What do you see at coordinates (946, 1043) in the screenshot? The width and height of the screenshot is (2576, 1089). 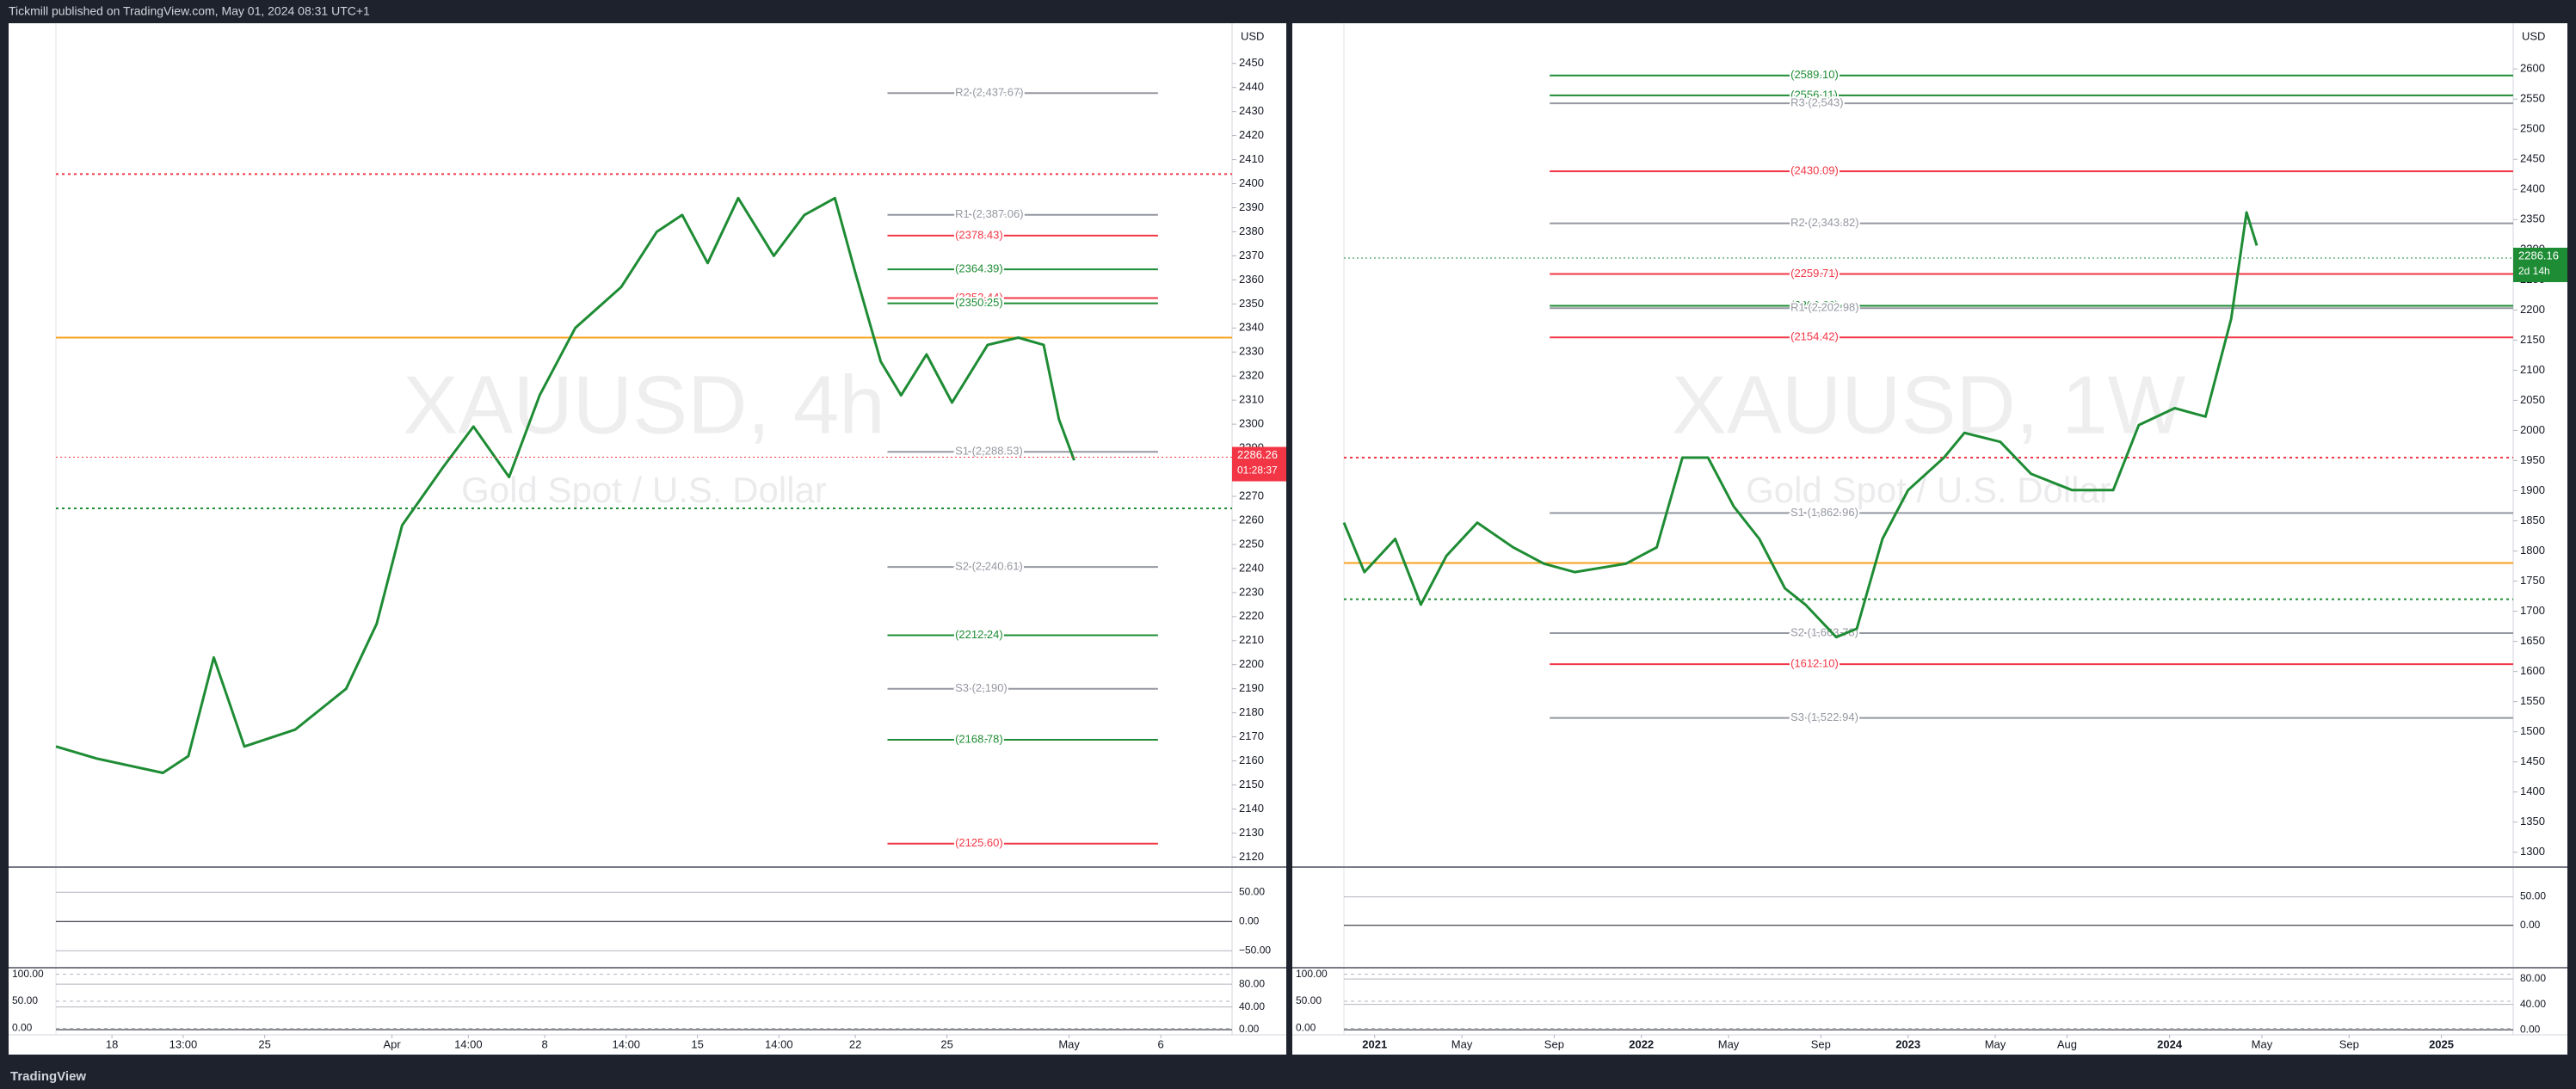 I see `x-tick-label: 25` at bounding box center [946, 1043].